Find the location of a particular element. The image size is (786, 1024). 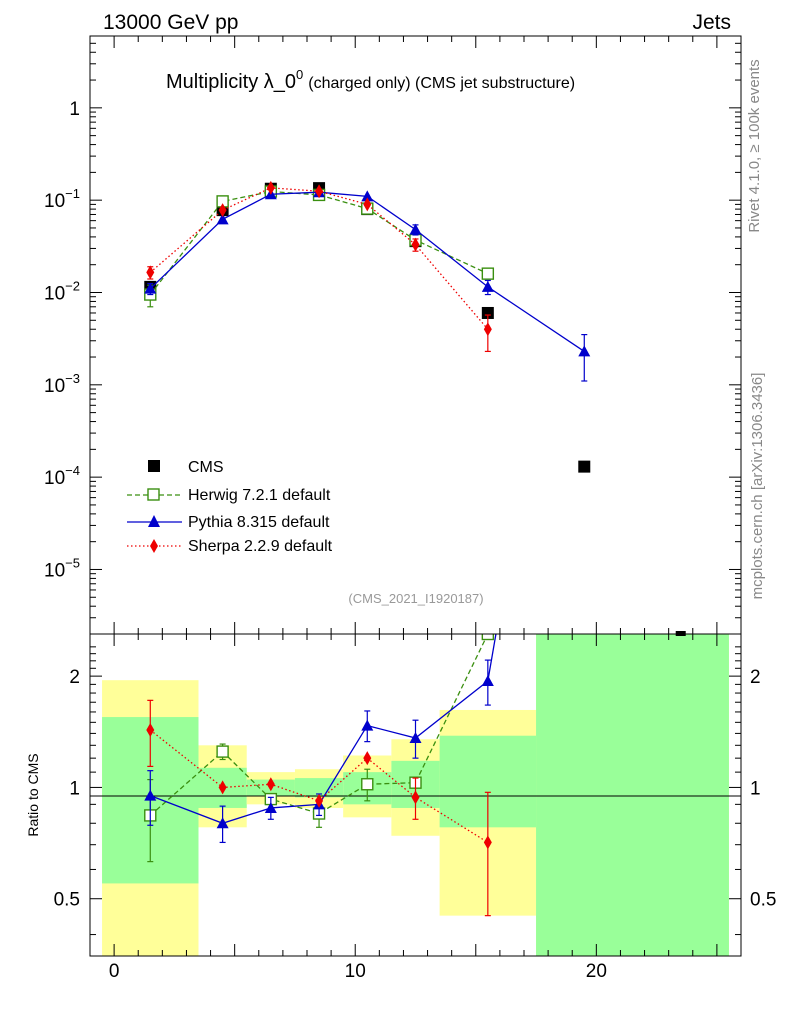

ratio-line-herwig is located at coordinates (319, 725).